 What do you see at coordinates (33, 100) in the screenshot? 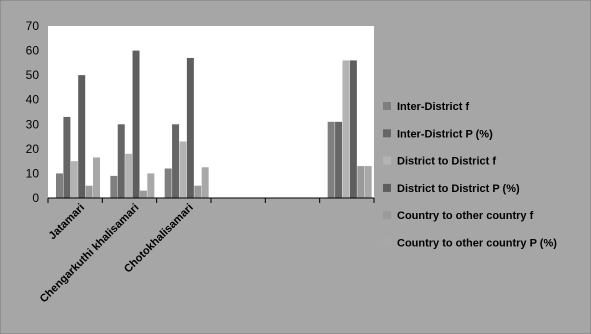
I see `y-tick-label: 40` at bounding box center [33, 100].